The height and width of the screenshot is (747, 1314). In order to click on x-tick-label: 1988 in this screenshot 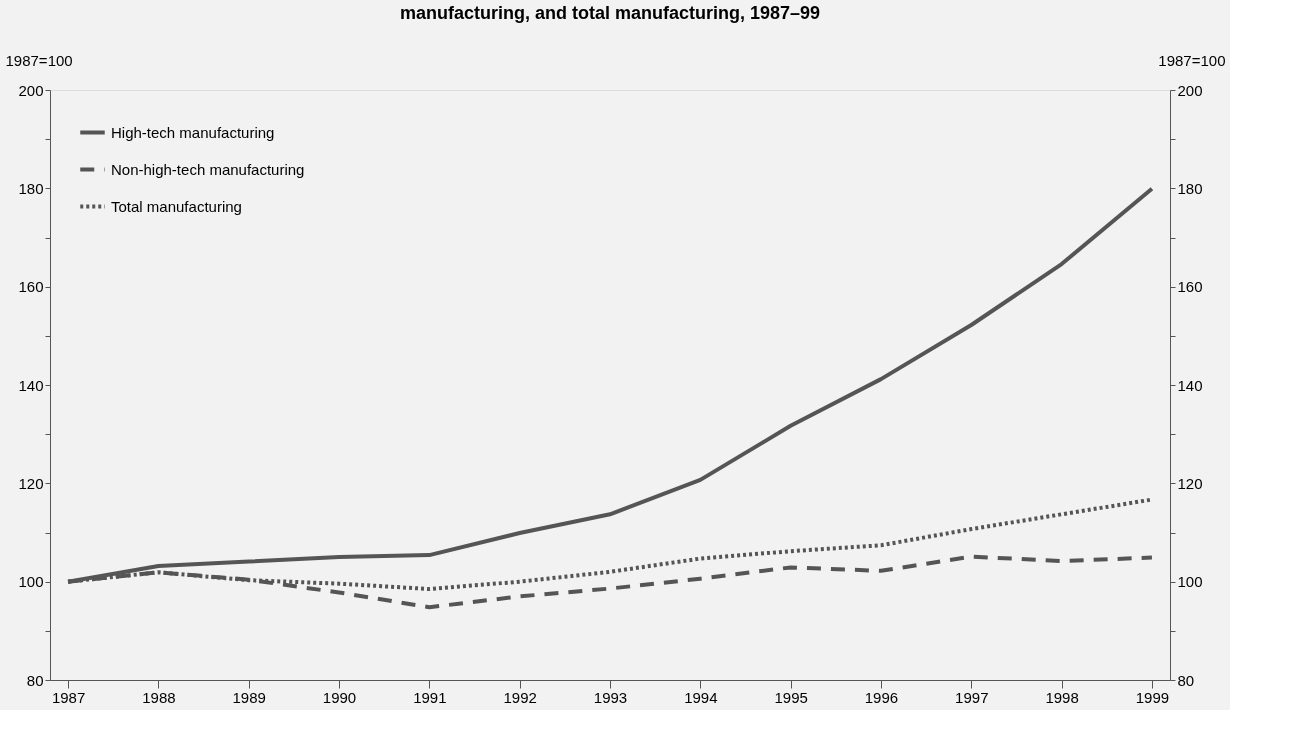, I will do `click(159, 697)`.